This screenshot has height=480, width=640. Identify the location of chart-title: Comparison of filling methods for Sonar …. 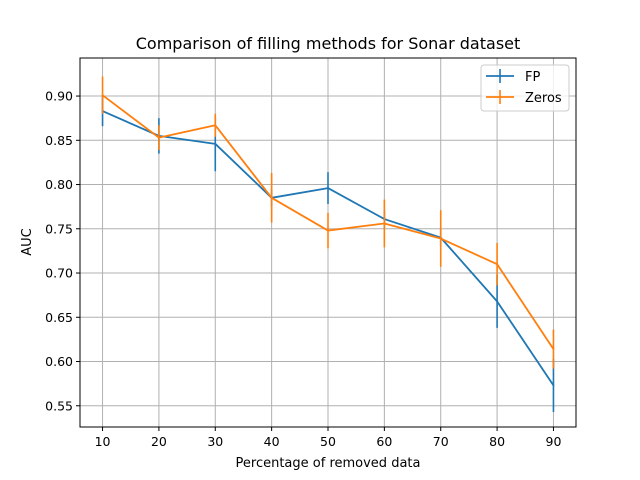
(328, 43).